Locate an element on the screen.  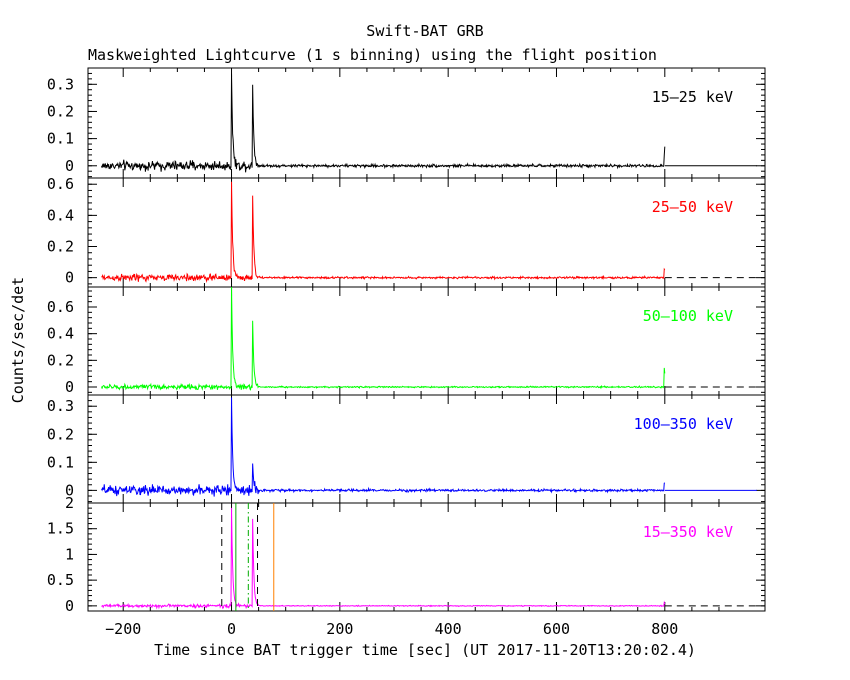
x-tick-label: −200 is located at coordinates (123, 629).